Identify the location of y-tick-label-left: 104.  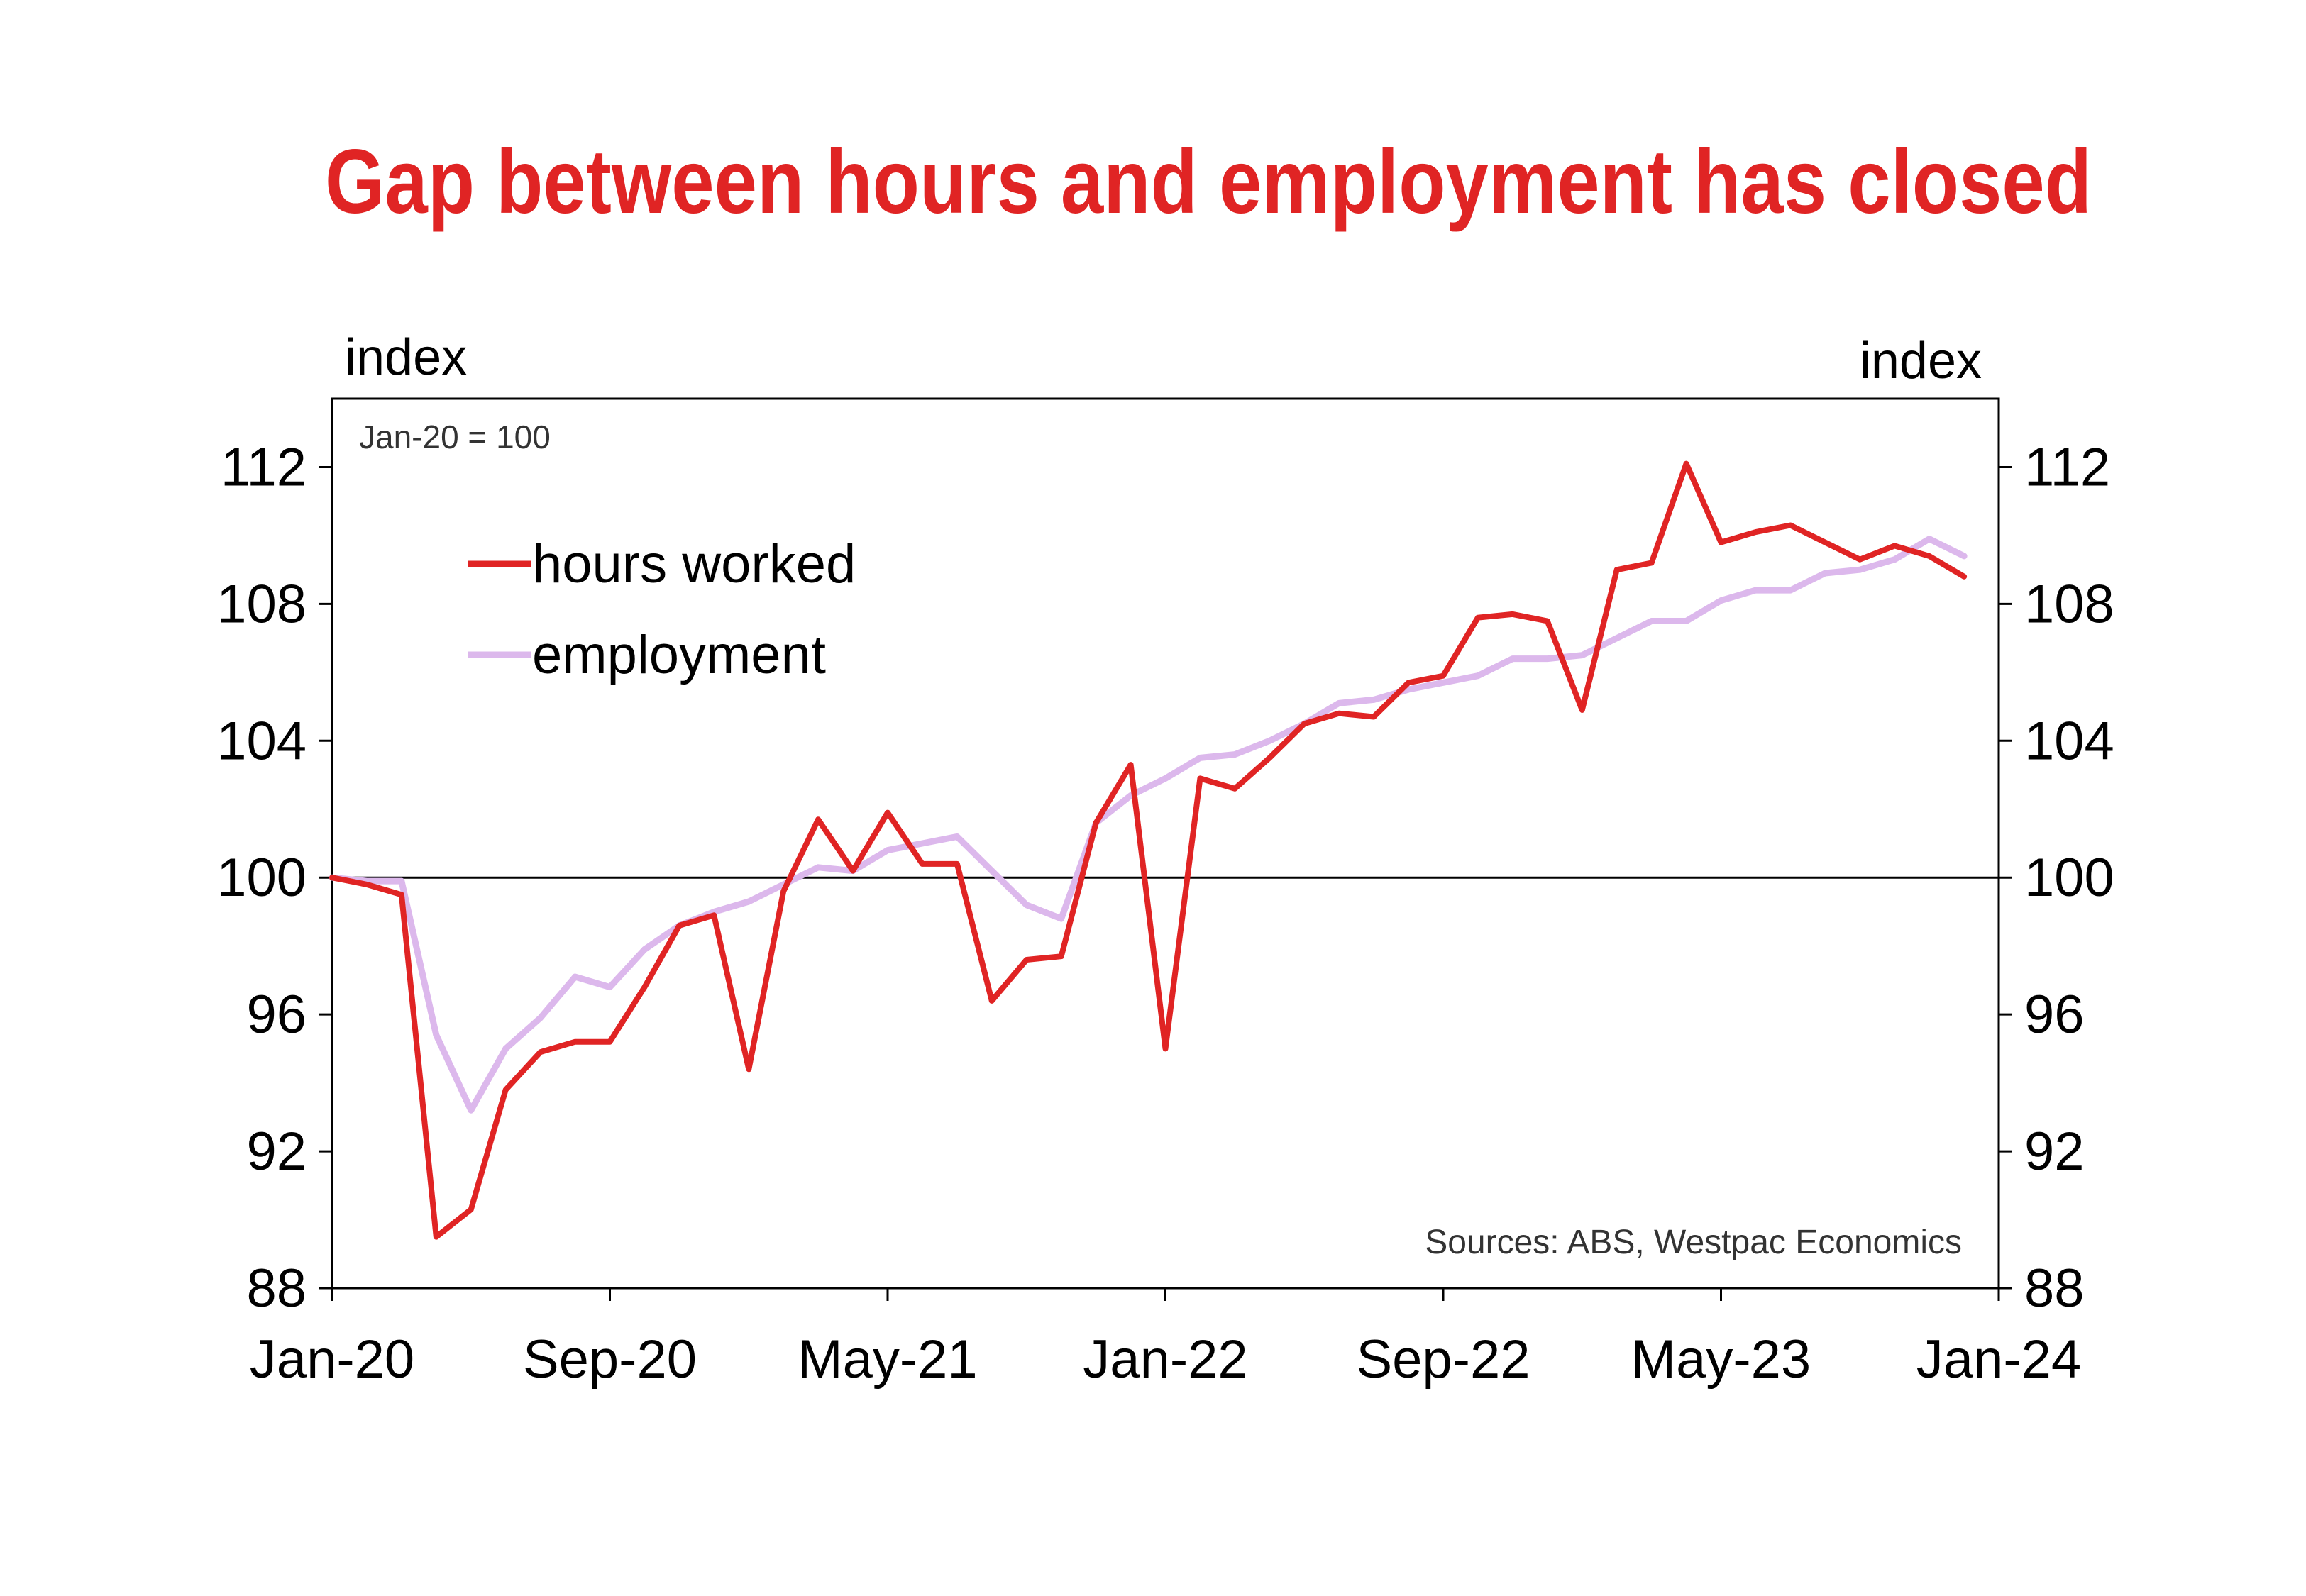
(261, 741).